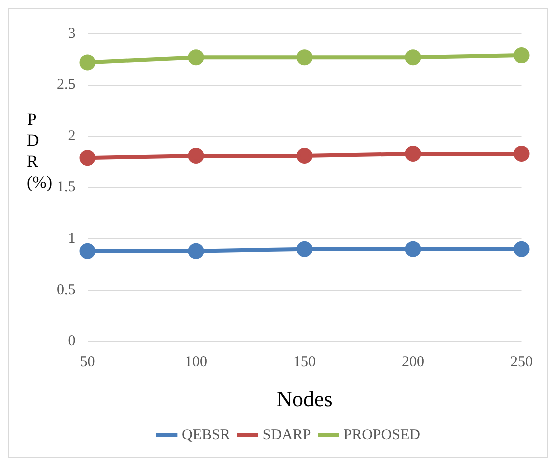  What do you see at coordinates (305, 362) in the screenshot?
I see `x-tick-label: 150` at bounding box center [305, 362].